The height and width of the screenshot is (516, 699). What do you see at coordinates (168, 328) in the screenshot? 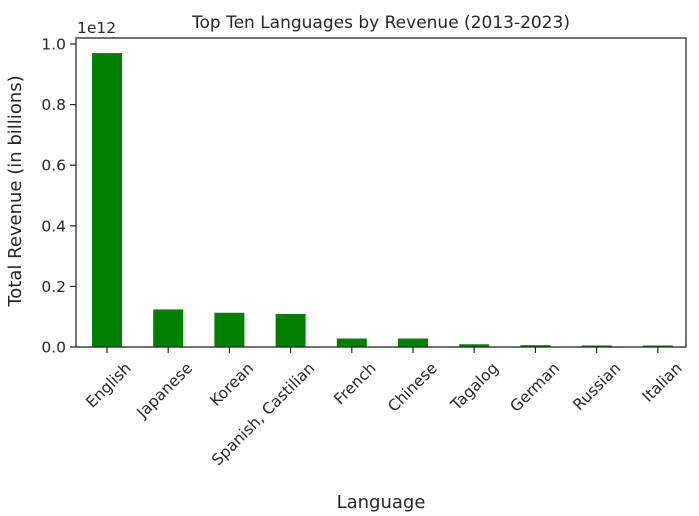
I see `bar-japanese` at bounding box center [168, 328].